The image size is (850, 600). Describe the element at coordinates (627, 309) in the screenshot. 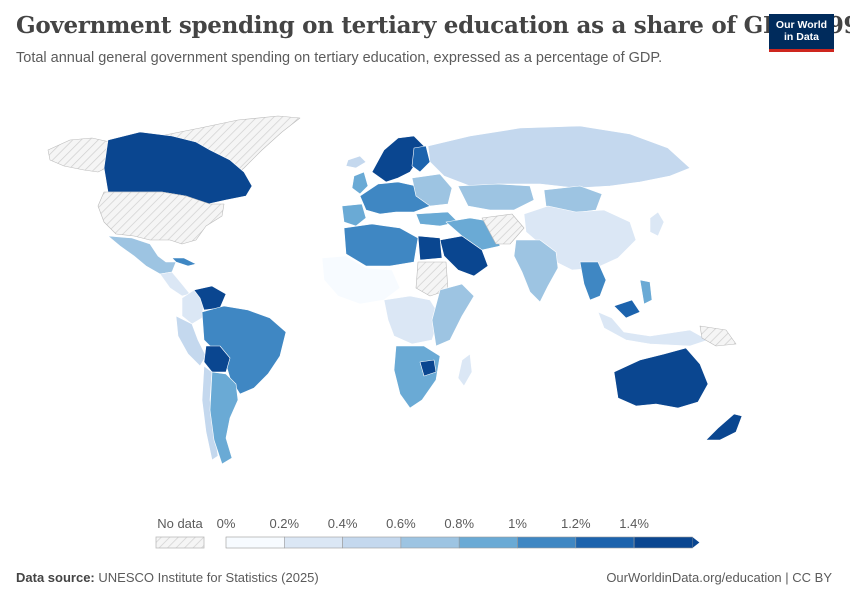

I see `region-malaysia` at that location.